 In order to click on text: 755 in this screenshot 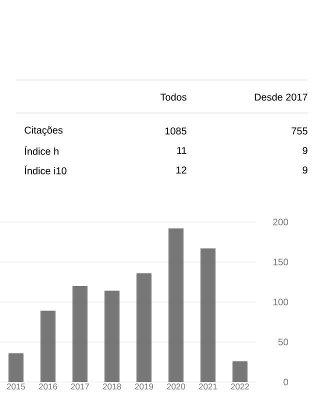, I will do `click(300, 131)`.